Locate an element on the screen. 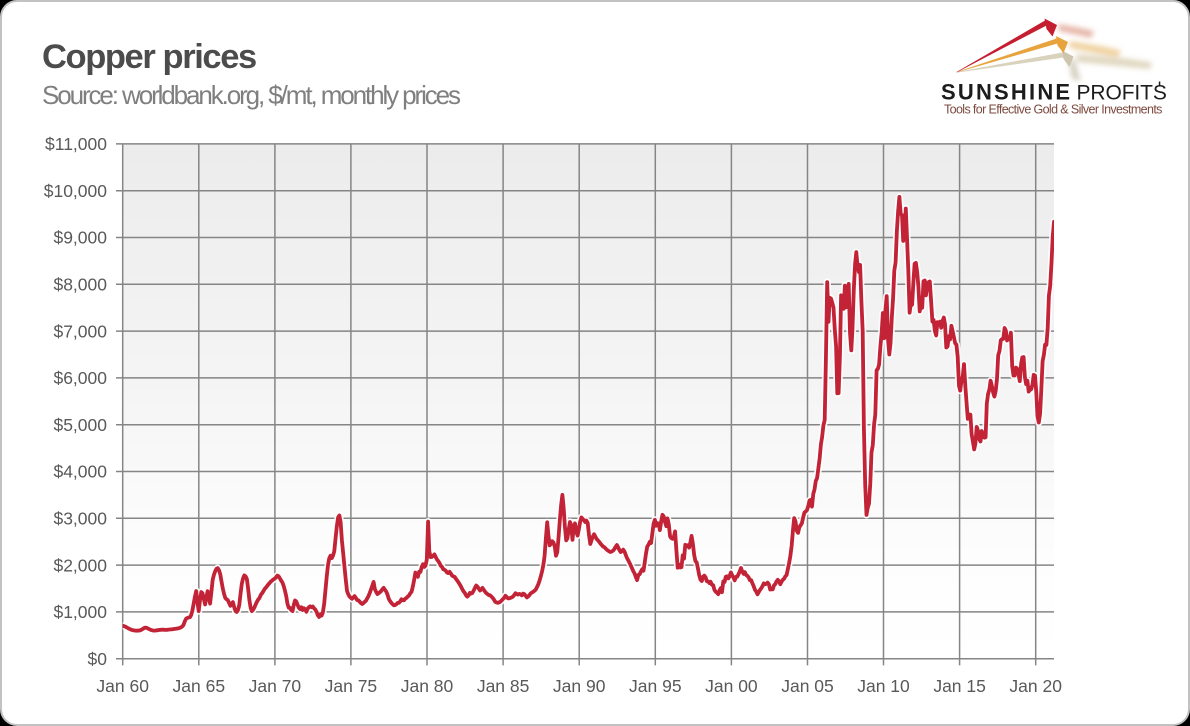 This screenshot has width=1190, height=726. svg-text: Jan 90 is located at coordinates (579, 686).